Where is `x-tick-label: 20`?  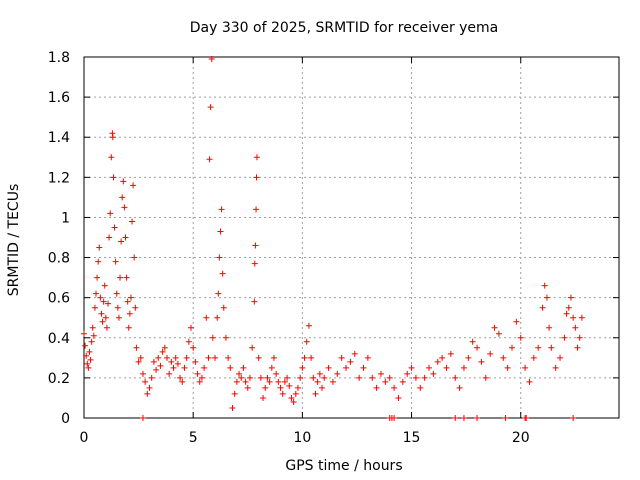
x-tick-label: 20 is located at coordinates (521, 438).